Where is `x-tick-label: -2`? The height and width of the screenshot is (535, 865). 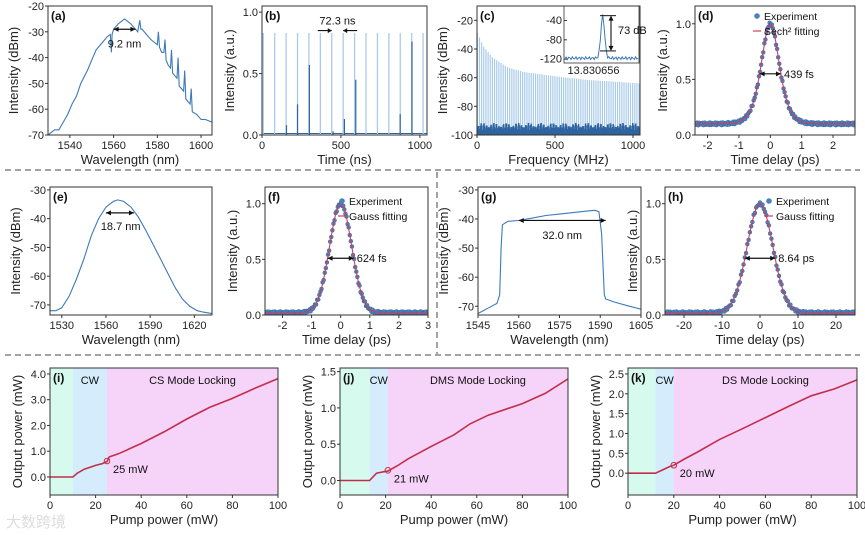 x-tick-label: -2 is located at coordinates (708, 146).